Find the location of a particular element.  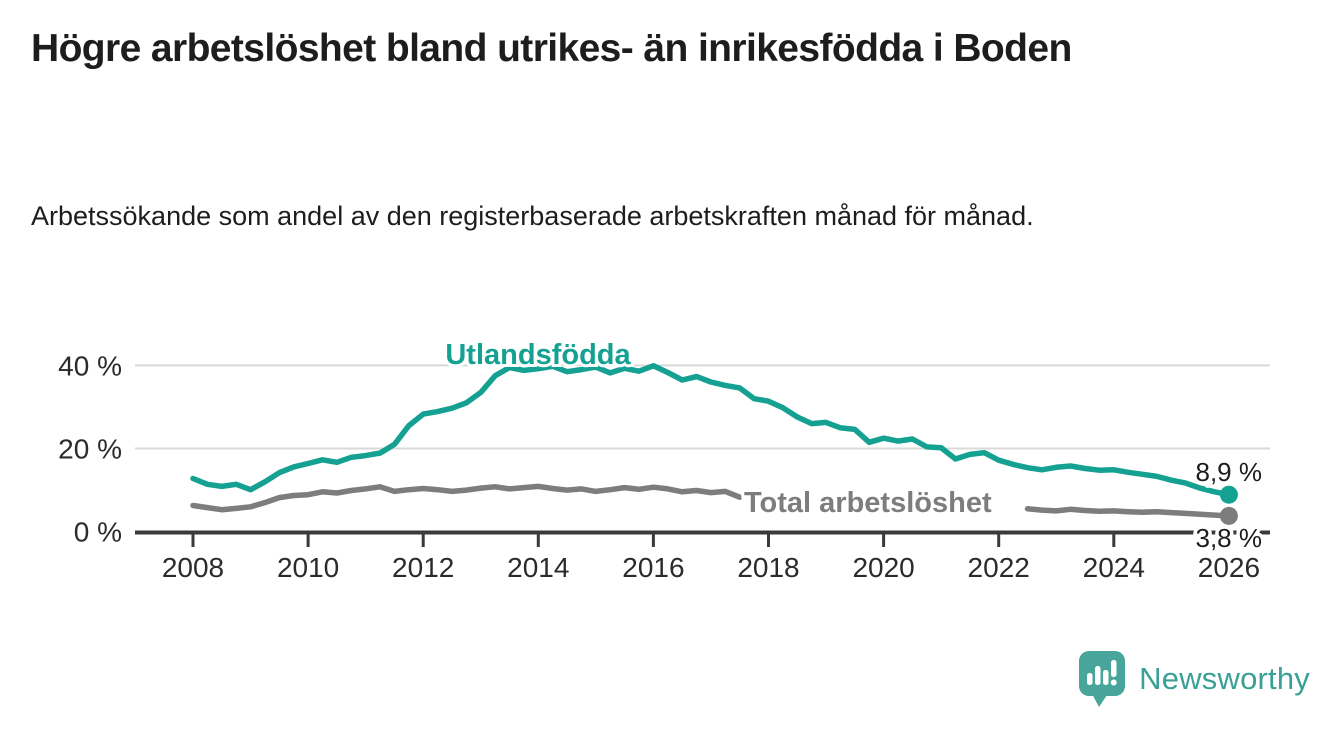

x-tick-label-2016: 2016 is located at coordinates (653, 567).